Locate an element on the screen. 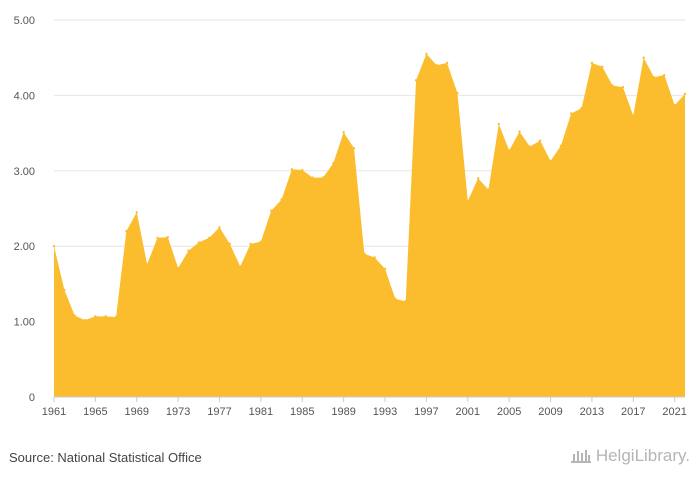 This screenshot has width=700, height=483. y-tick-label: 3.00 is located at coordinates (24, 172).